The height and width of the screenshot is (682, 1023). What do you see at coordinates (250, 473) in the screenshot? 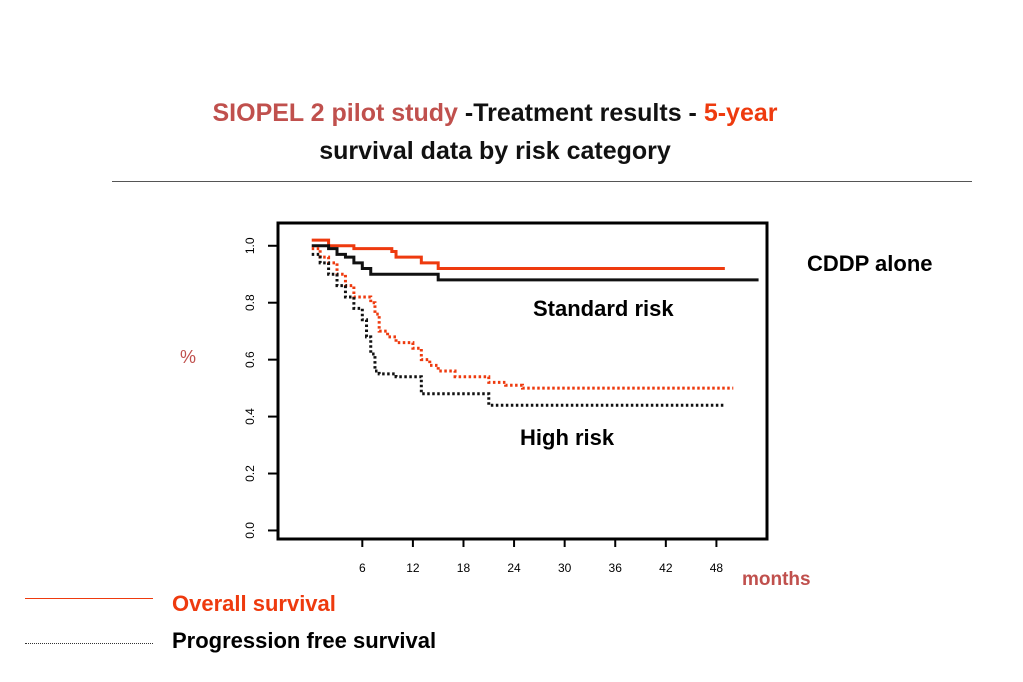
I see `y-tick-label: 0.2` at bounding box center [250, 473].